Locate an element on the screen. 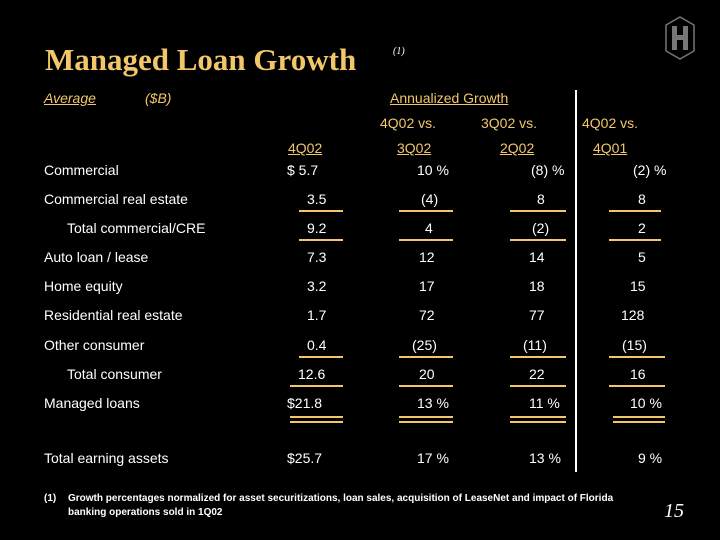  header-col3-bottom: 4Q01 is located at coordinates (610, 148).